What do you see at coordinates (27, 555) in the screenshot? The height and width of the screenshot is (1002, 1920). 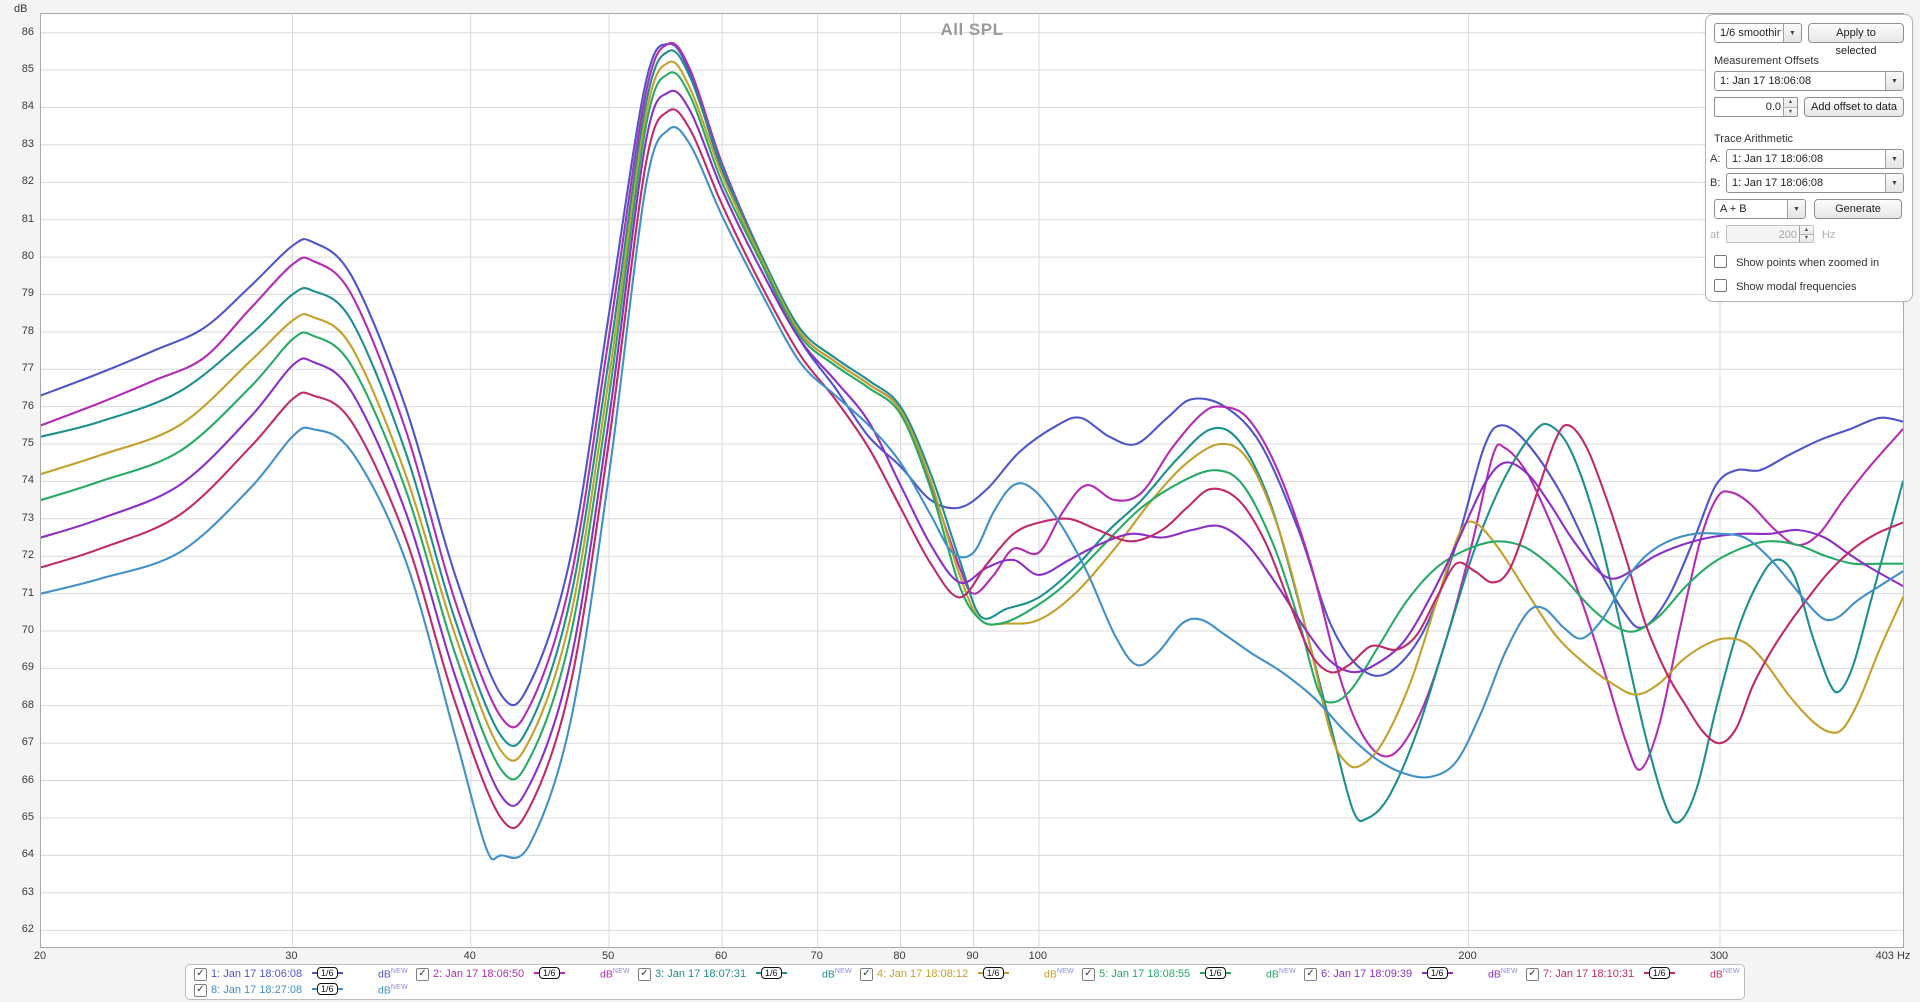 I see `y-tick-label: 72` at bounding box center [27, 555].